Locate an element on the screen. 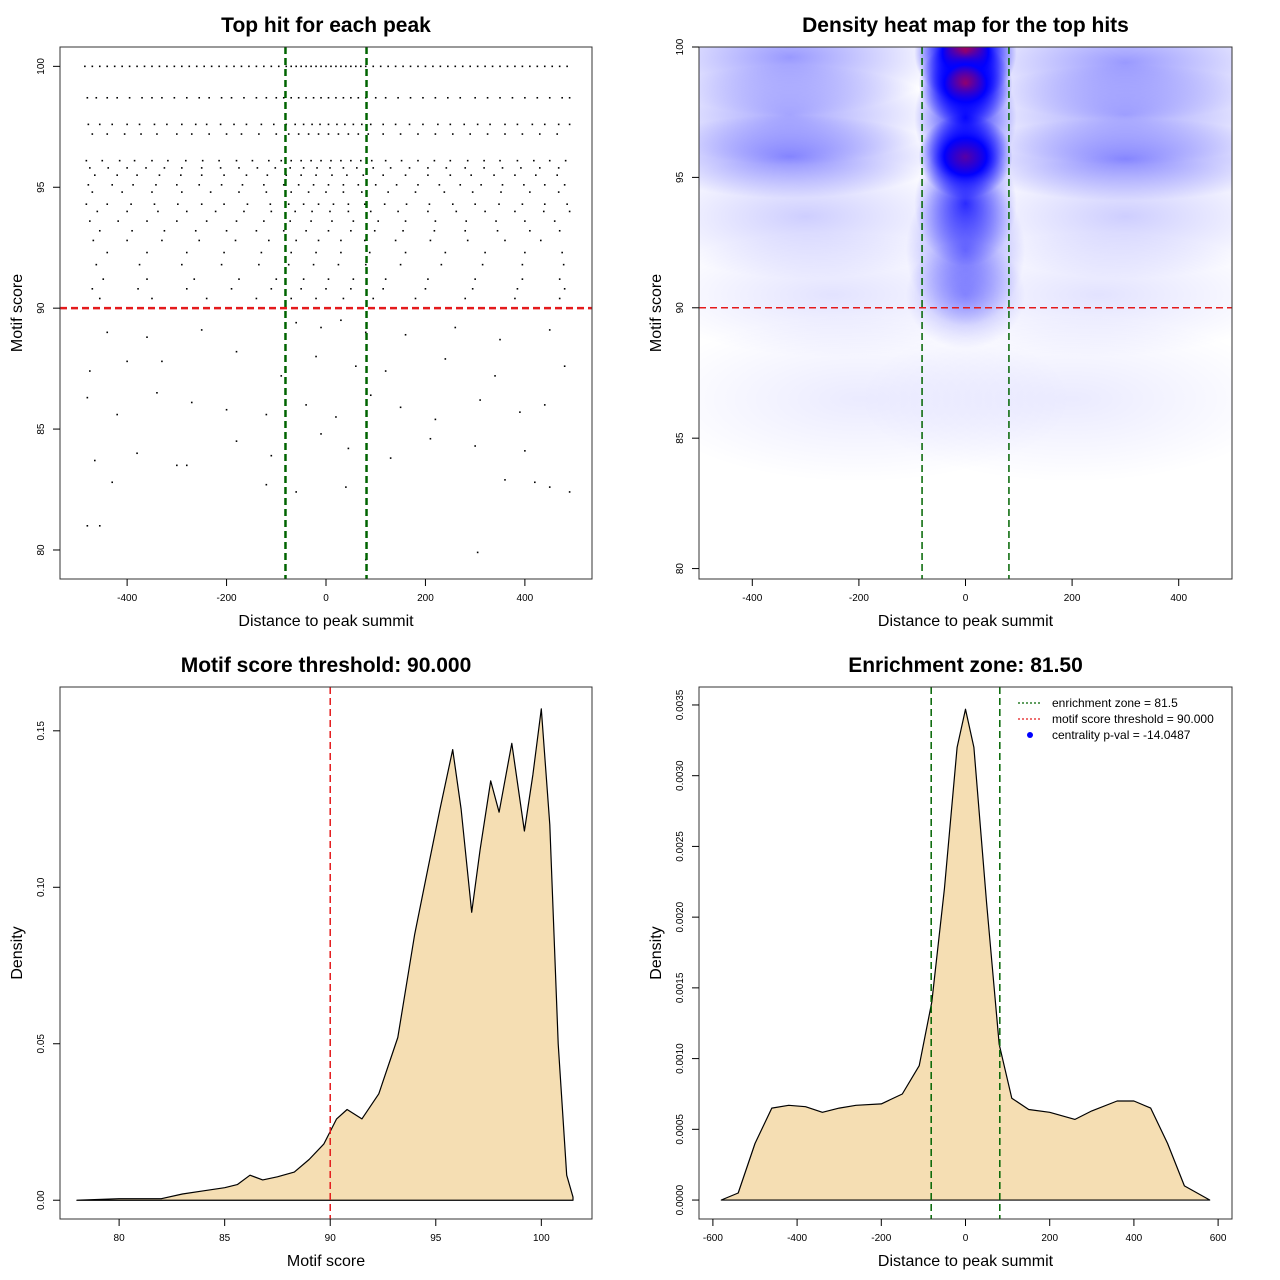  y-tick-label: 100 is located at coordinates (680, 46).